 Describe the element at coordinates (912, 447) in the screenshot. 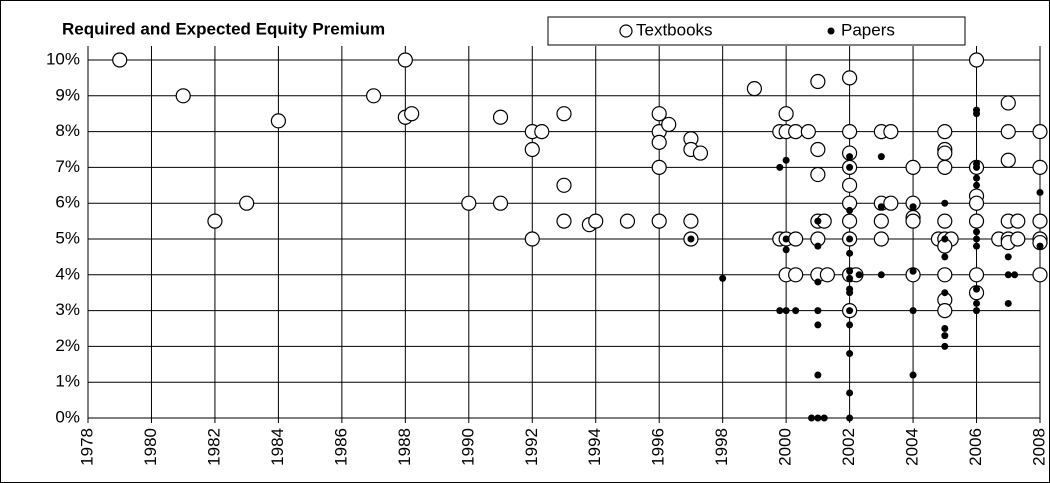

I see `x-tick-label: 2004` at that location.